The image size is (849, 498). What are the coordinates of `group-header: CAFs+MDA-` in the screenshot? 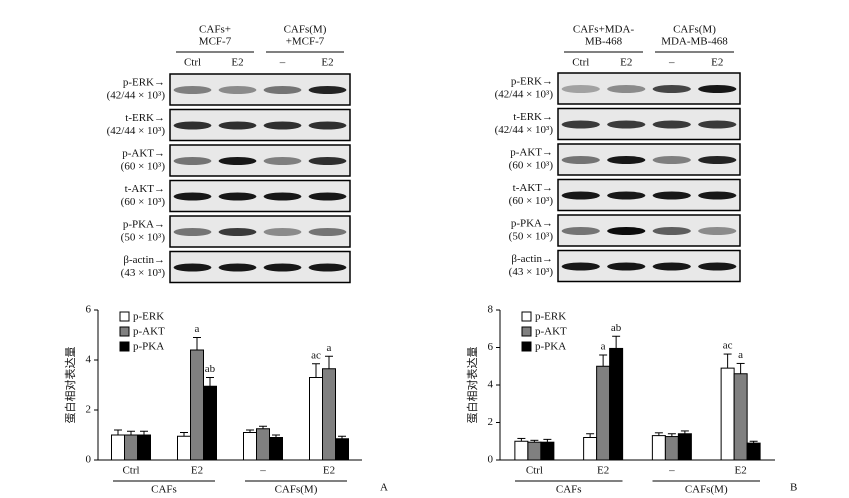 It's located at (604, 30).